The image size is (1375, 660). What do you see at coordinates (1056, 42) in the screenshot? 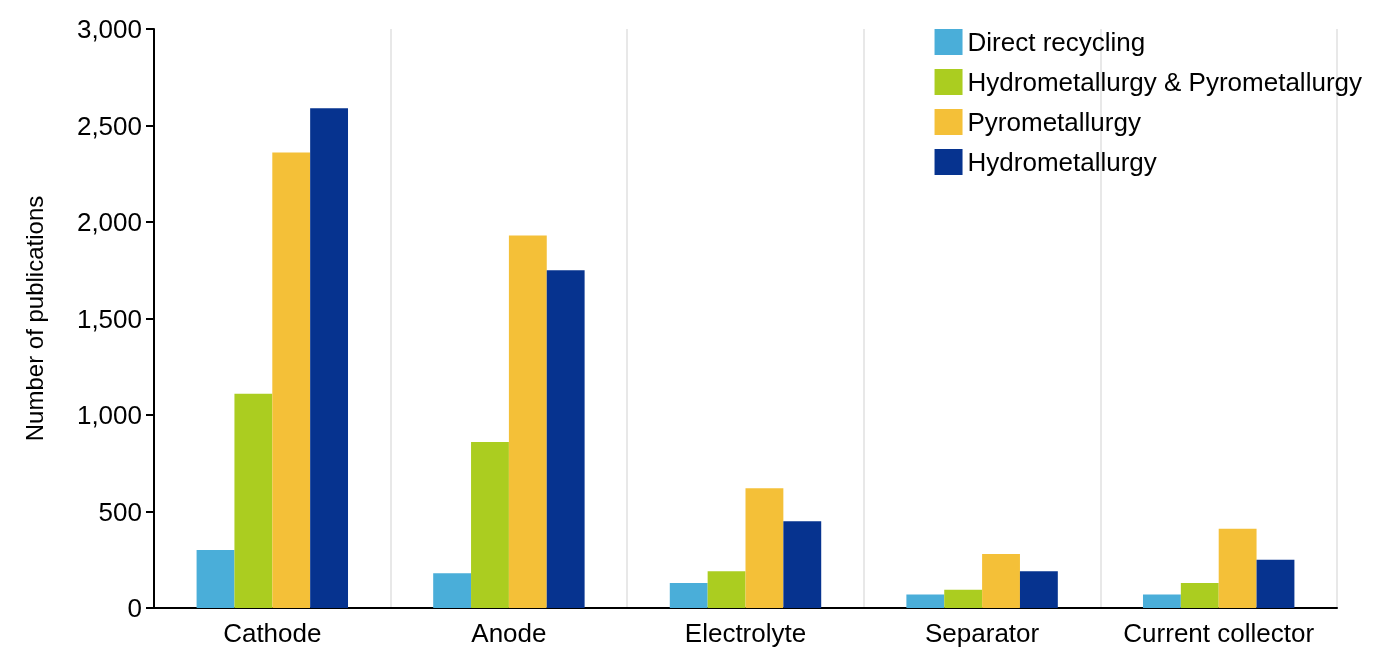
I see `legend-label: Direct recycling` at bounding box center [1056, 42].